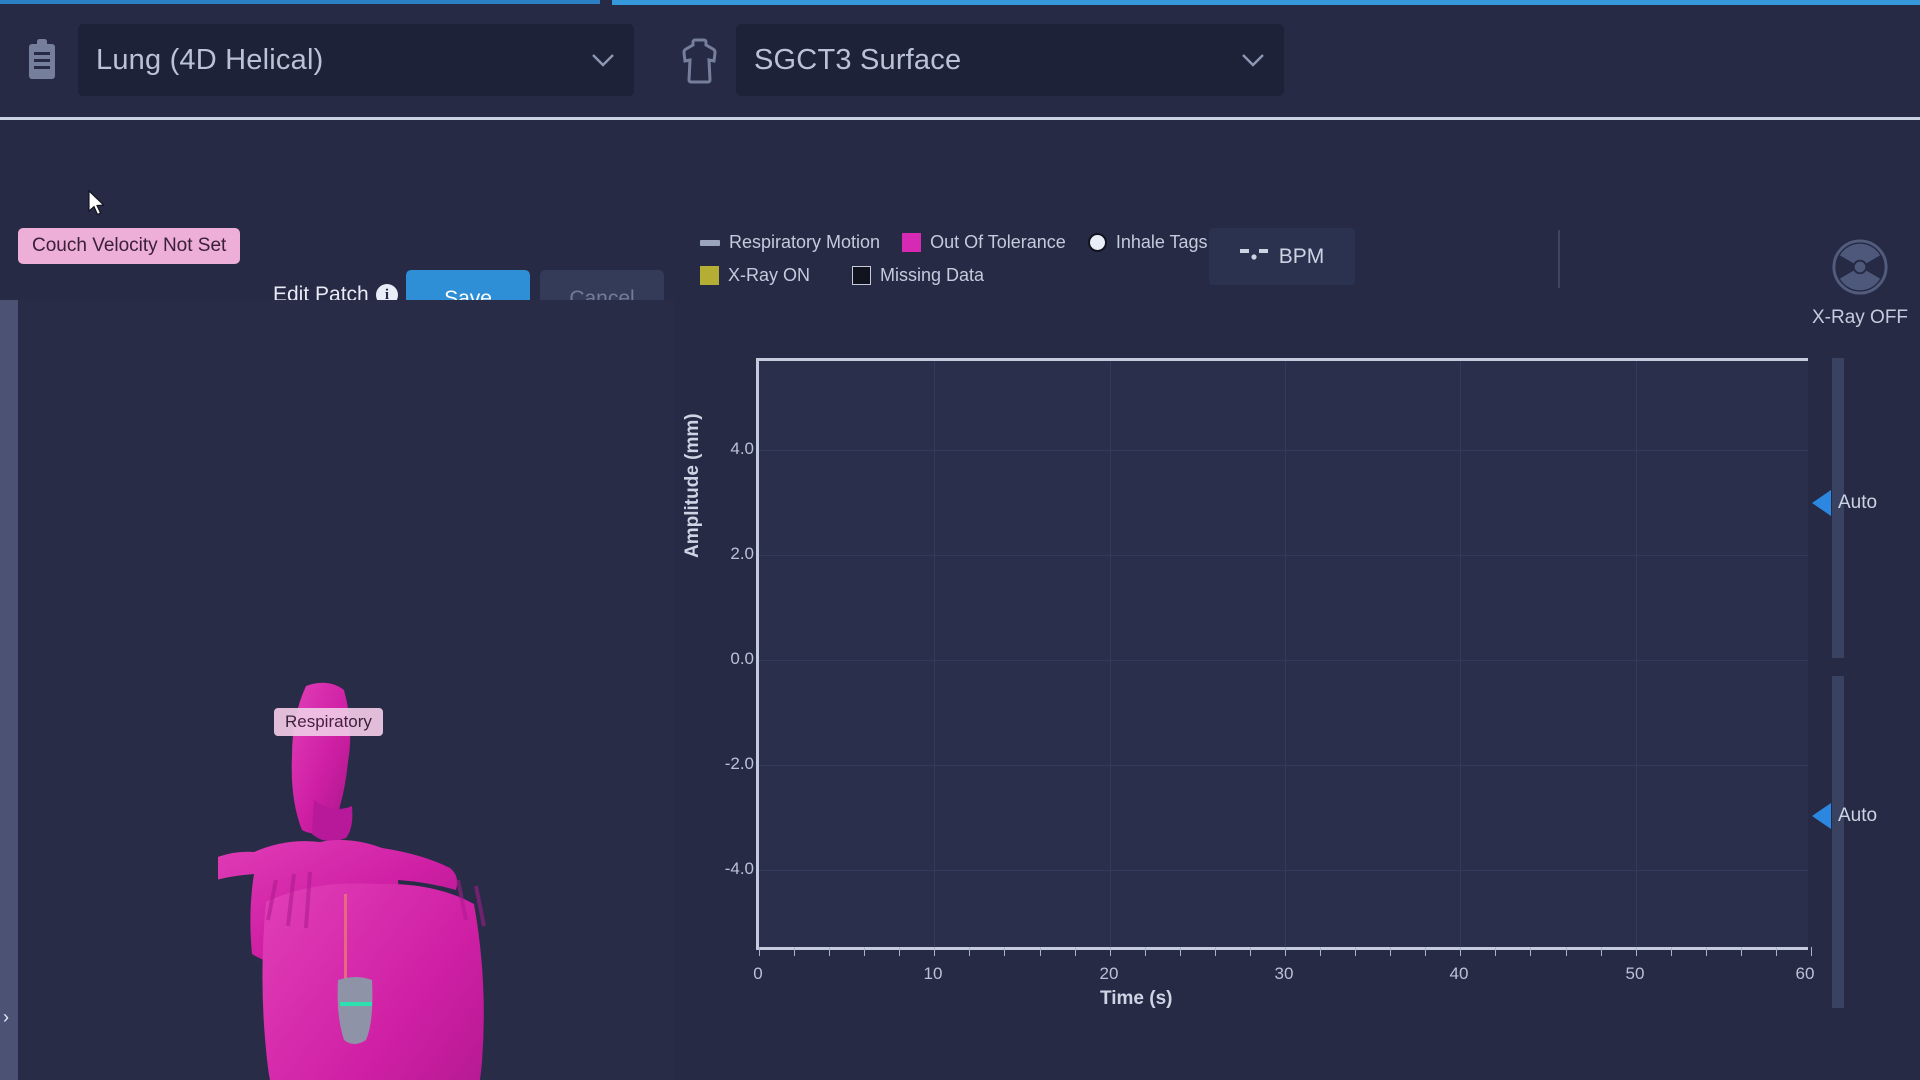 The width and height of the screenshot is (1920, 1080). What do you see at coordinates (368, 880) in the screenshot?
I see `patient-3d-model` at bounding box center [368, 880].